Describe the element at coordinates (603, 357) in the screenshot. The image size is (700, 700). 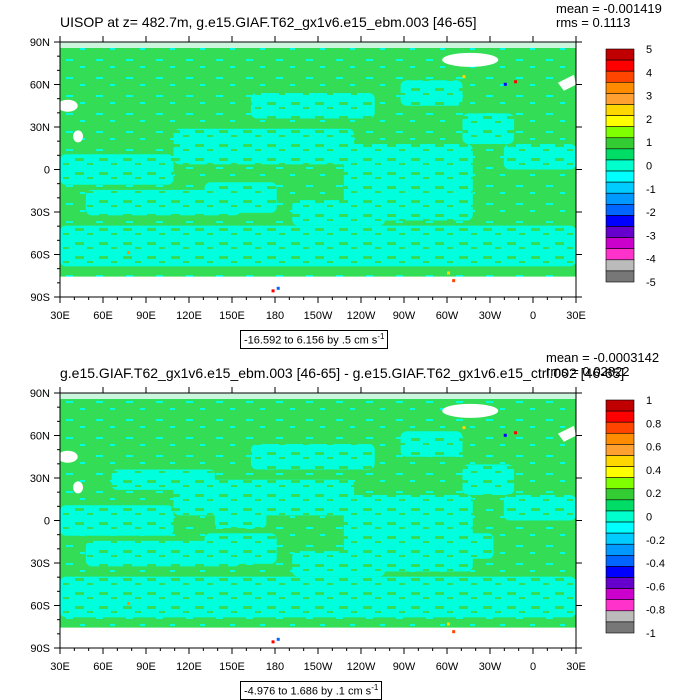
I see `panel2-mean: mean = -0.0003142` at that location.